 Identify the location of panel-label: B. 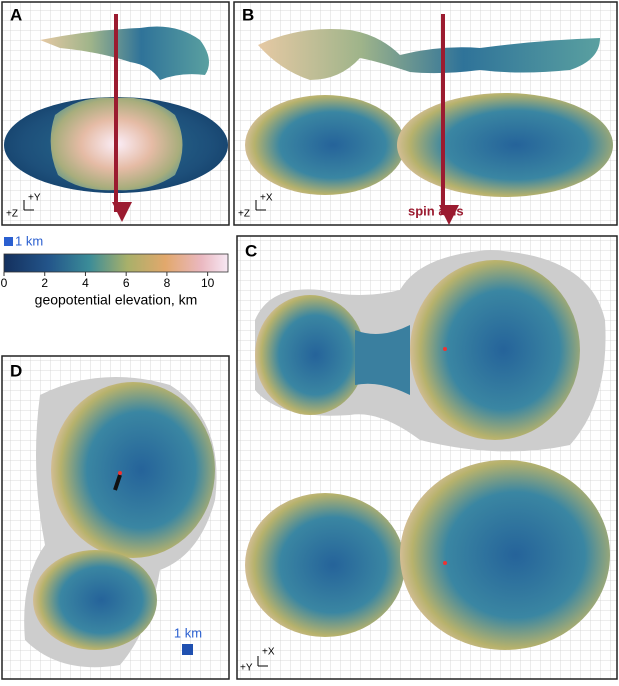
(248, 14).